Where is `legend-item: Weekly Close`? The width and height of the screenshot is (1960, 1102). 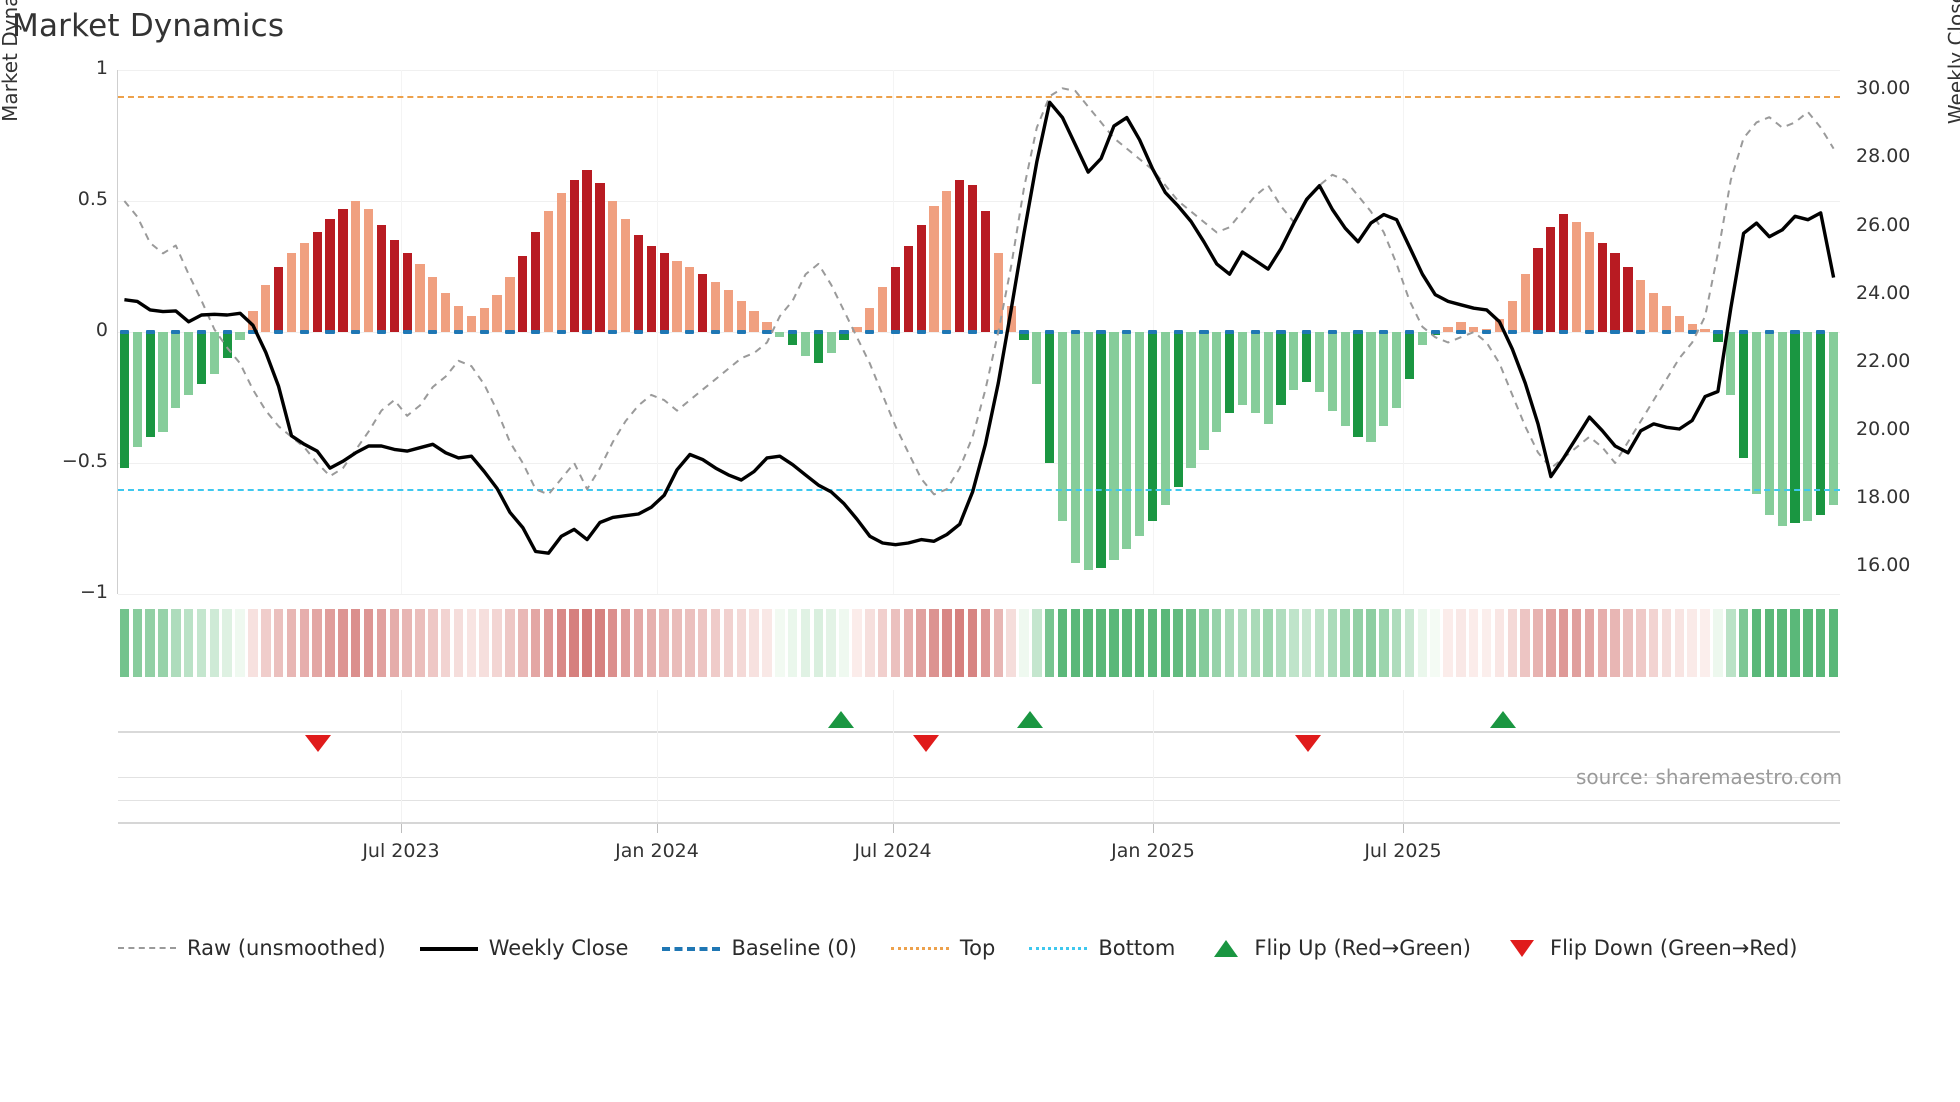
legend-item: Weekly Close is located at coordinates (524, 948).